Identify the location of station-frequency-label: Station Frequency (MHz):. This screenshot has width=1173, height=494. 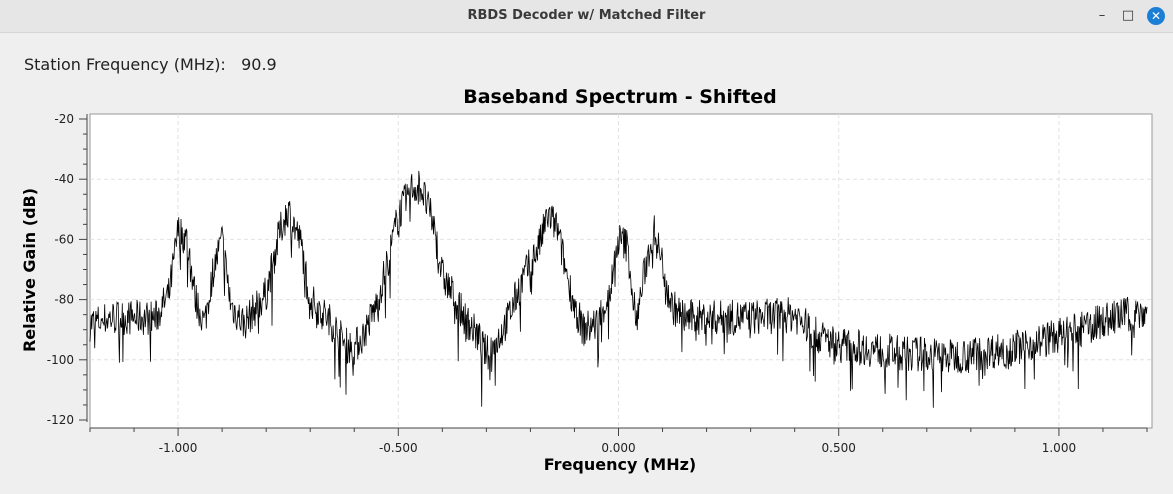
(125, 64).